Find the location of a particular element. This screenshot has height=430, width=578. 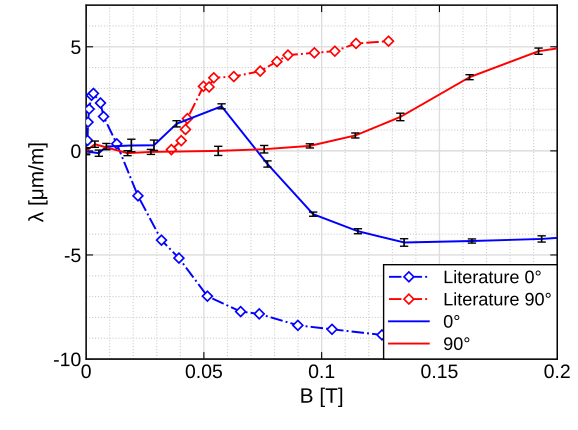

x-axis-title: B [T] is located at coordinates (321, 398).